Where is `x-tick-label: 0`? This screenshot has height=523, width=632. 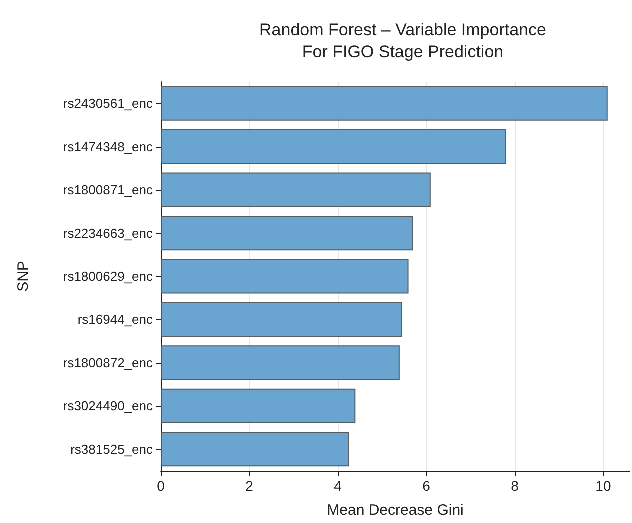
x-tick-label: 0 is located at coordinates (161, 486).